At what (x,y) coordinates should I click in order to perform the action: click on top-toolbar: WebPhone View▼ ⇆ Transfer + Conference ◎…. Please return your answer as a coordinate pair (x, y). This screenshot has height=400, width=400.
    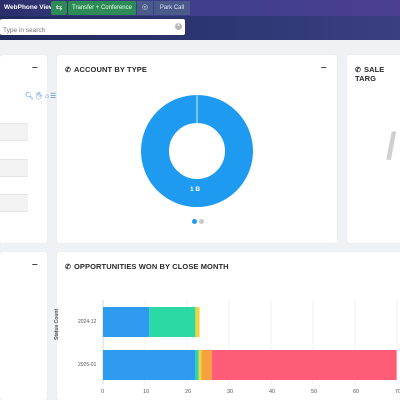
    Looking at the image, I should click on (200, 8).